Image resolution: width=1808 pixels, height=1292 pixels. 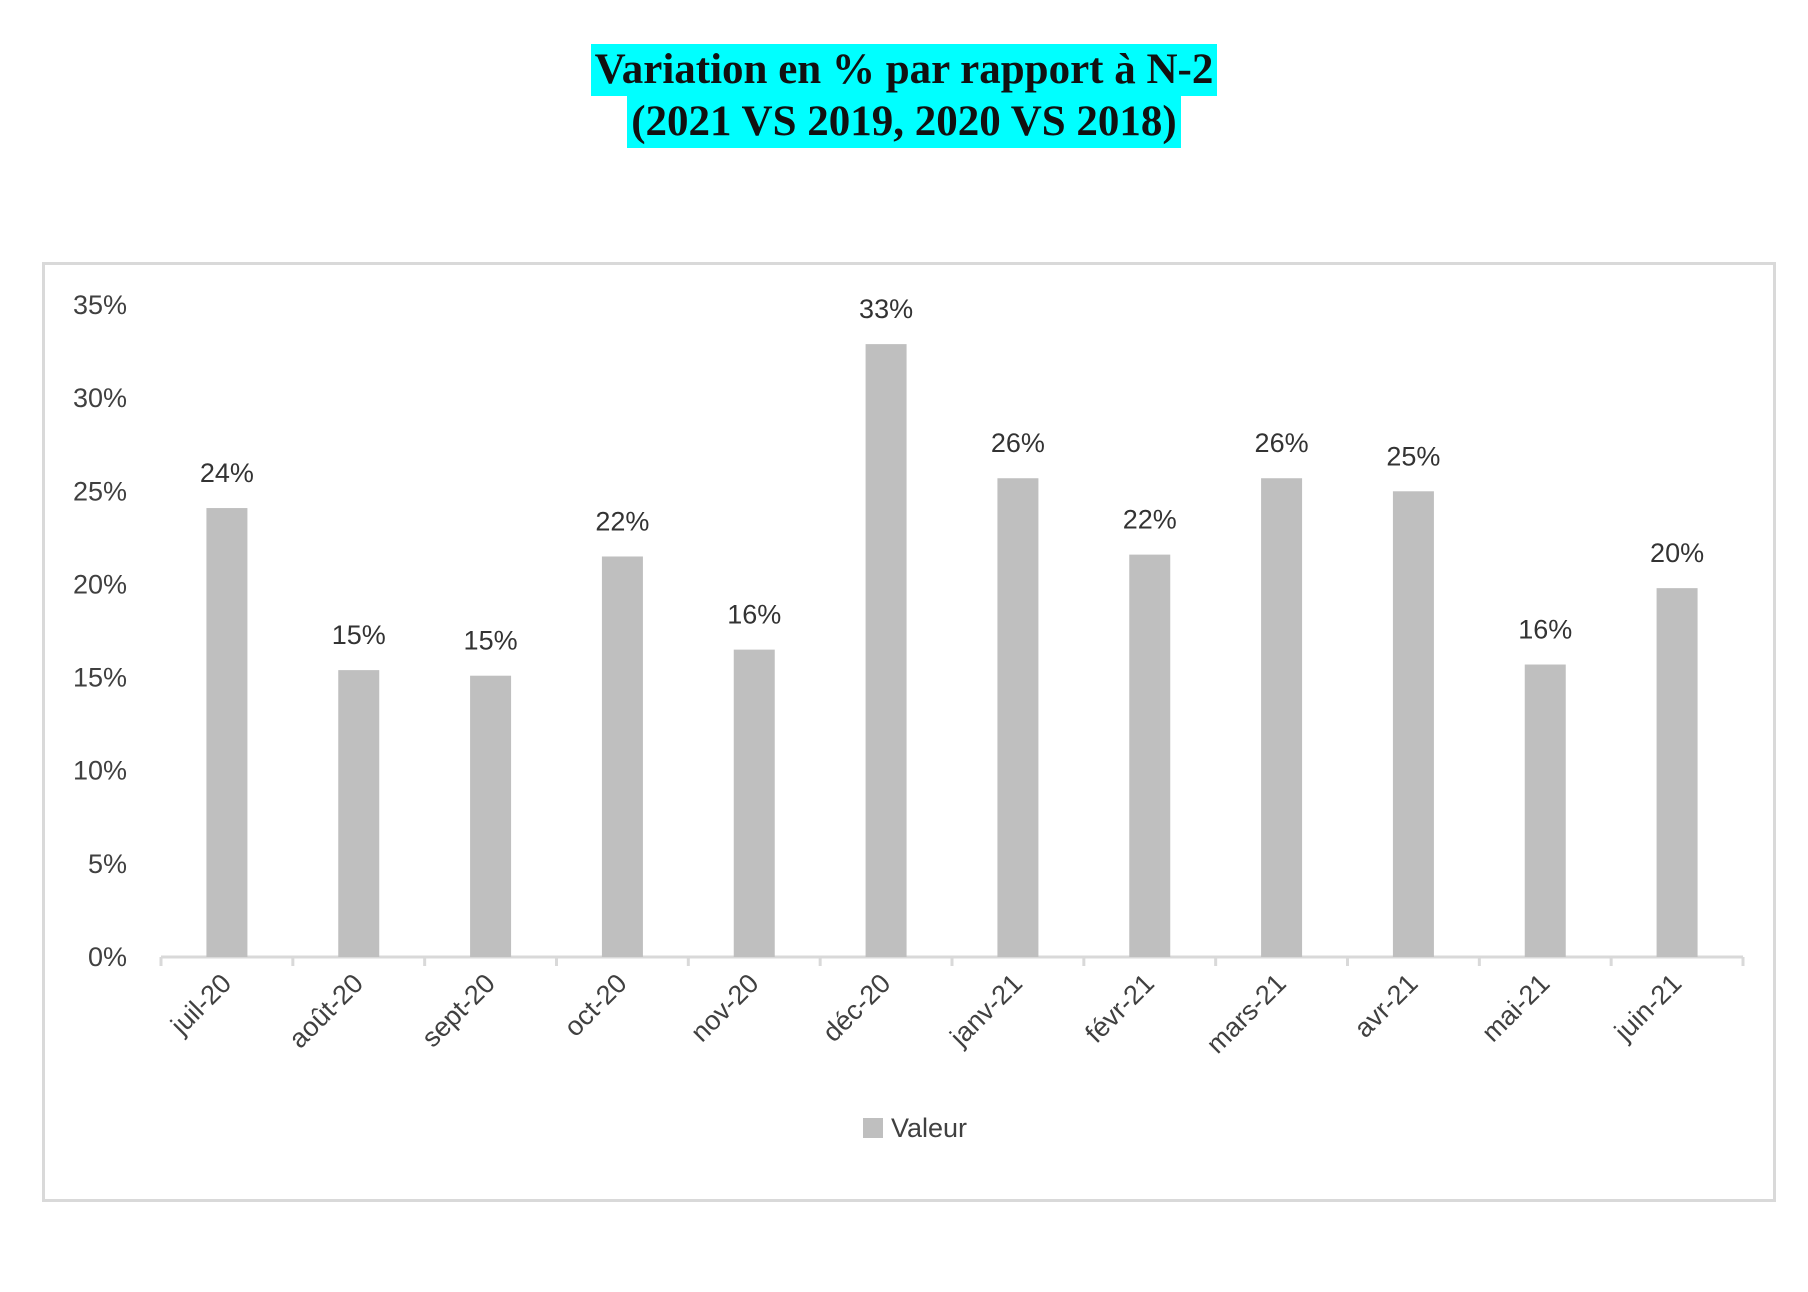 What do you see at coordinates (100, 678) in the screenshot?
I see `y-tick-label: 15%` at bounding box center [100, 678].